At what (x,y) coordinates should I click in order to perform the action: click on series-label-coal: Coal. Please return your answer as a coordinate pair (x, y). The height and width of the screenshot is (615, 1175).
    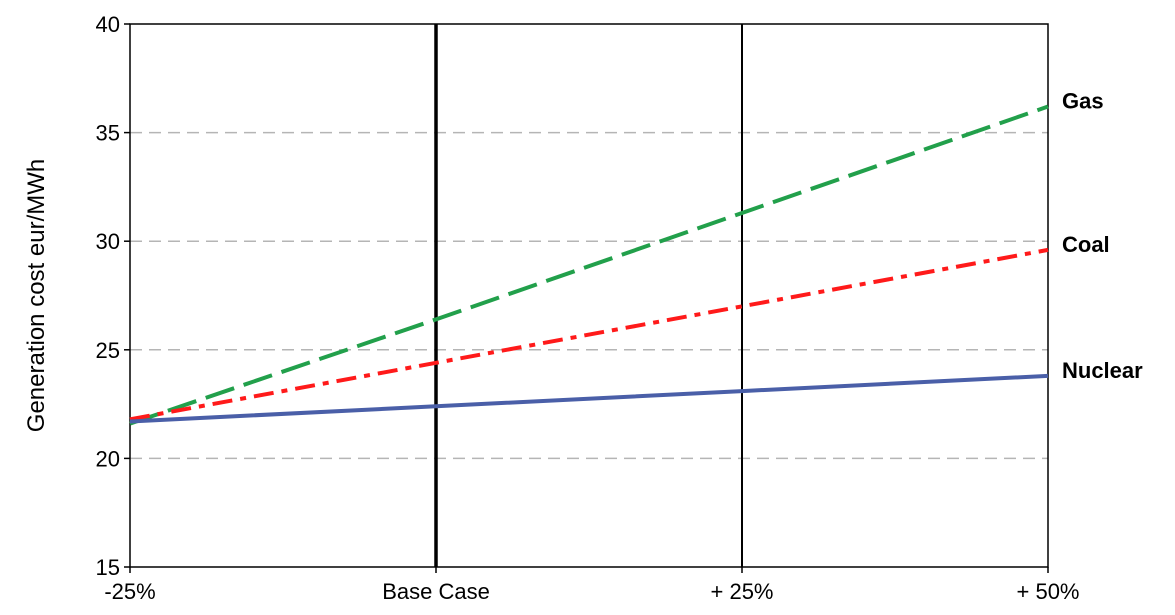
    Looking at the image, I should click on (1086, 244).